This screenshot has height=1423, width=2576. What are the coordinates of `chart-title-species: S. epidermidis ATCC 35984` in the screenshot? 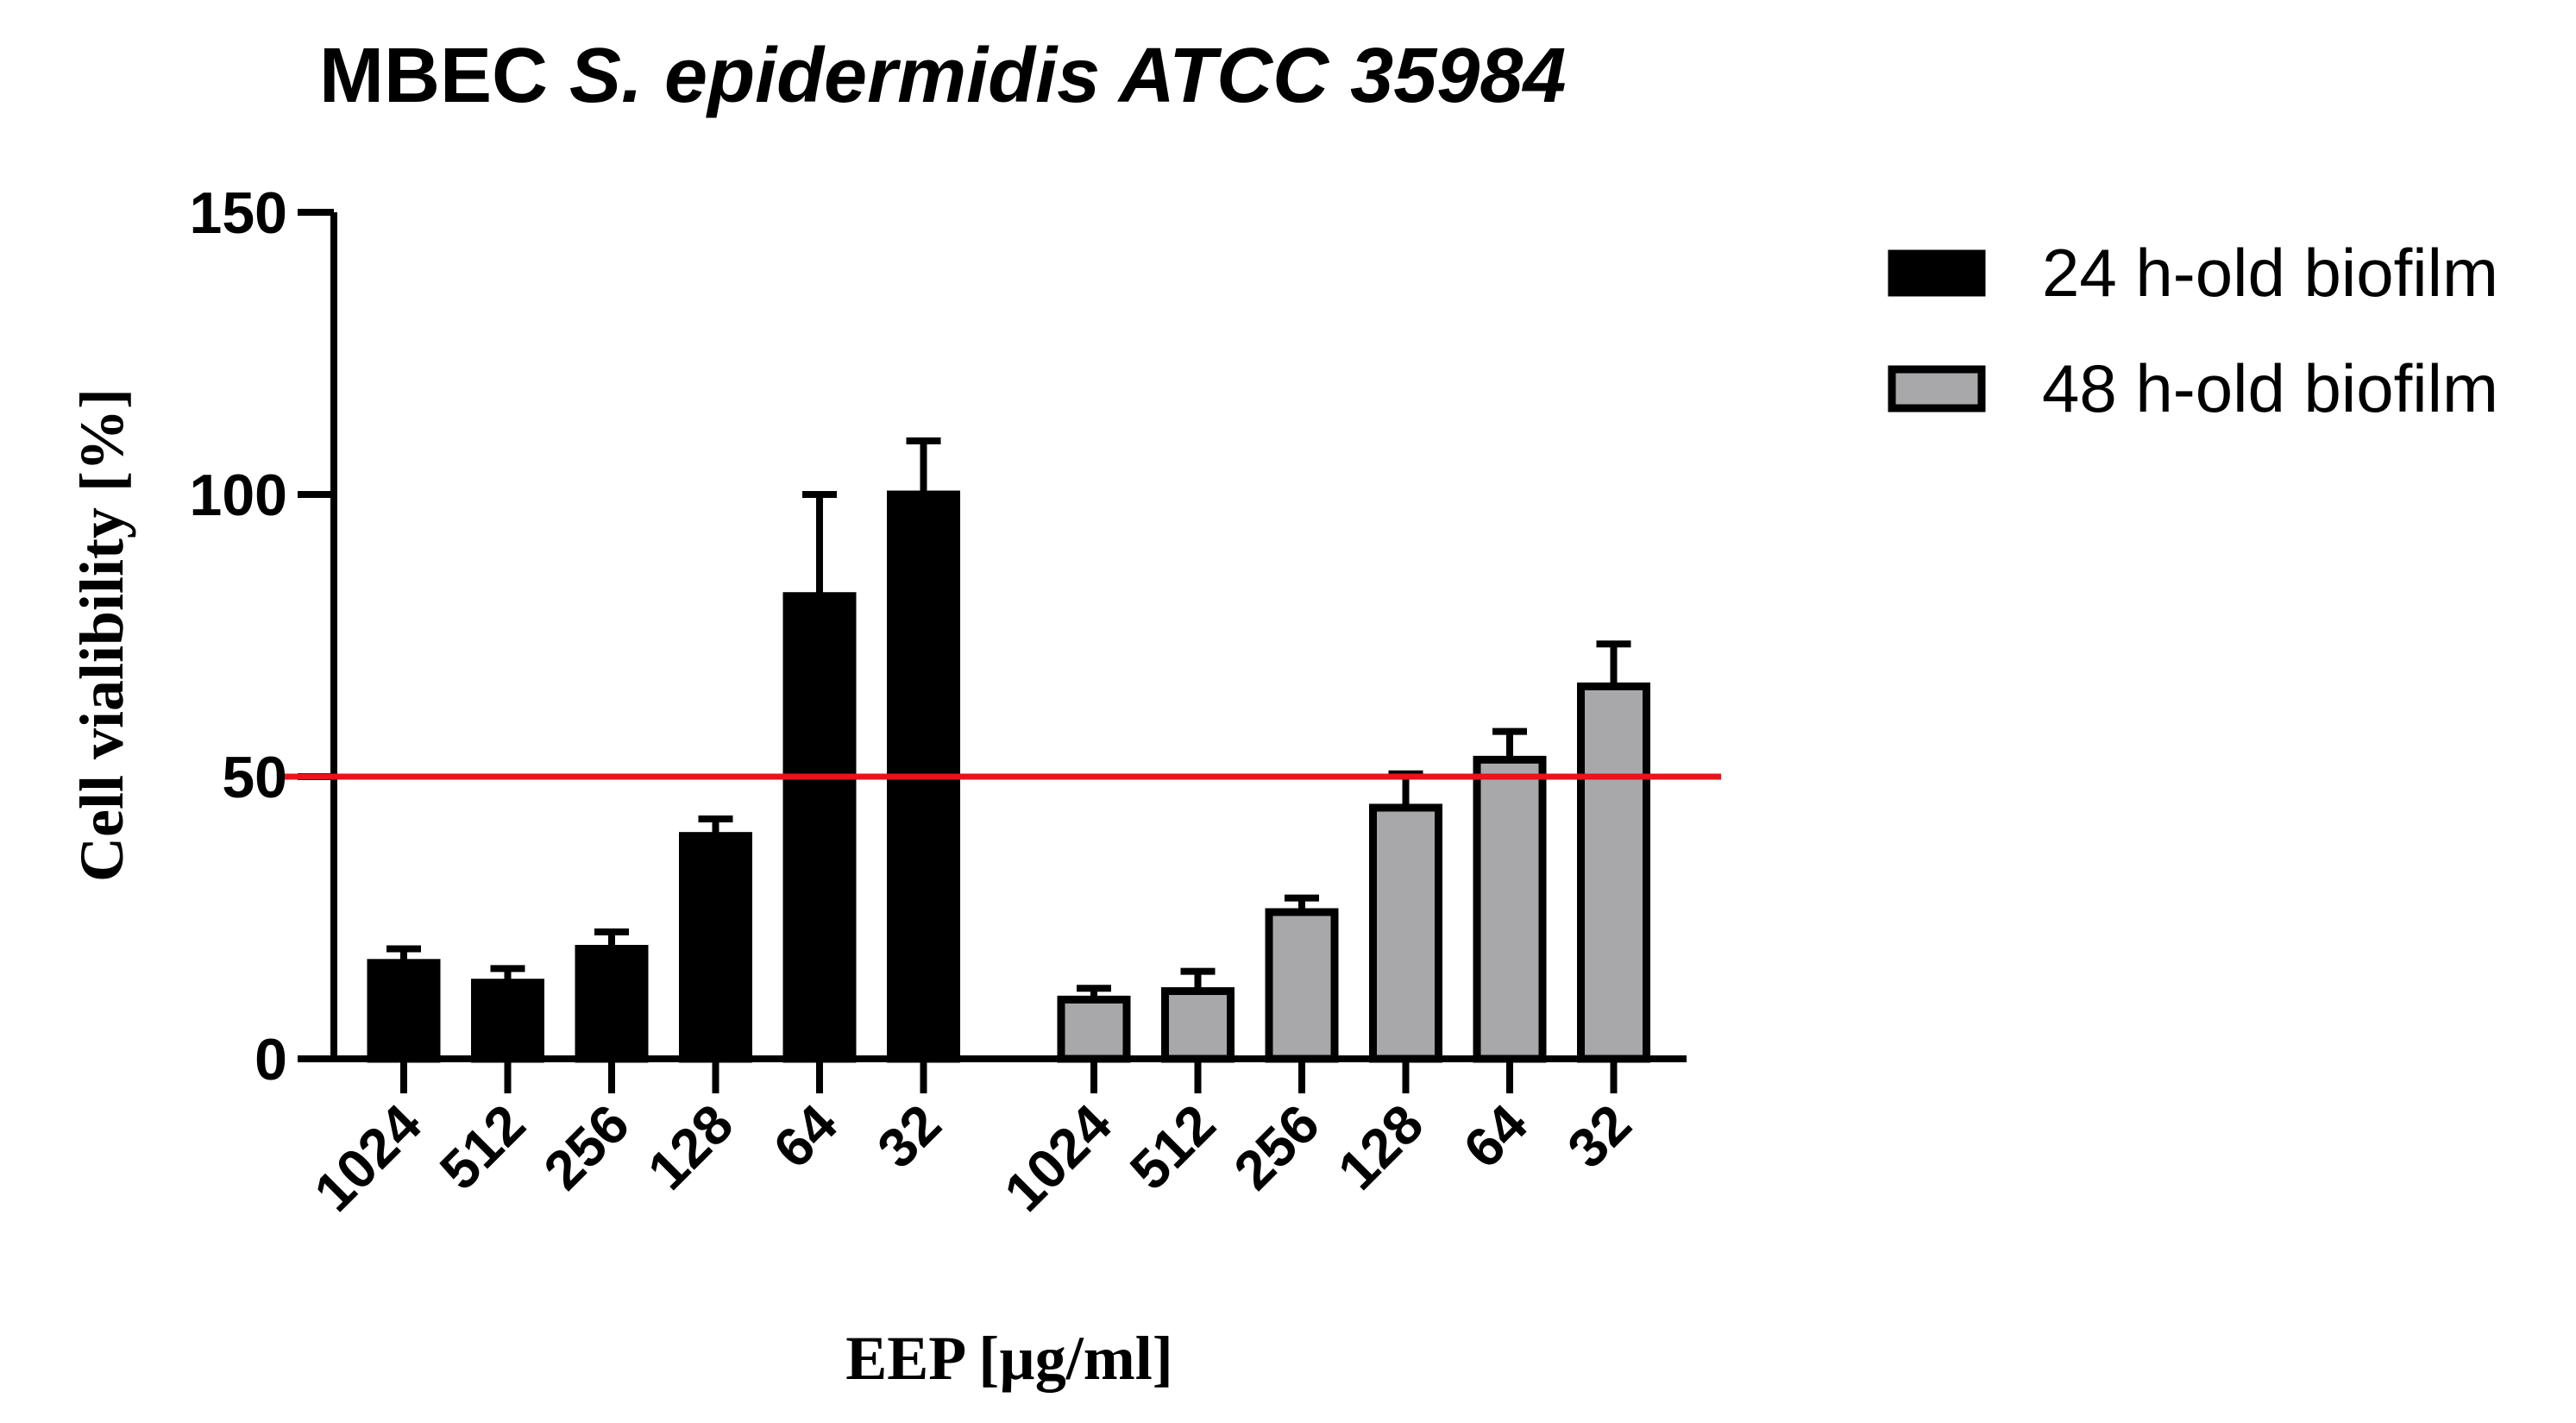 It's located at (1067, 76).